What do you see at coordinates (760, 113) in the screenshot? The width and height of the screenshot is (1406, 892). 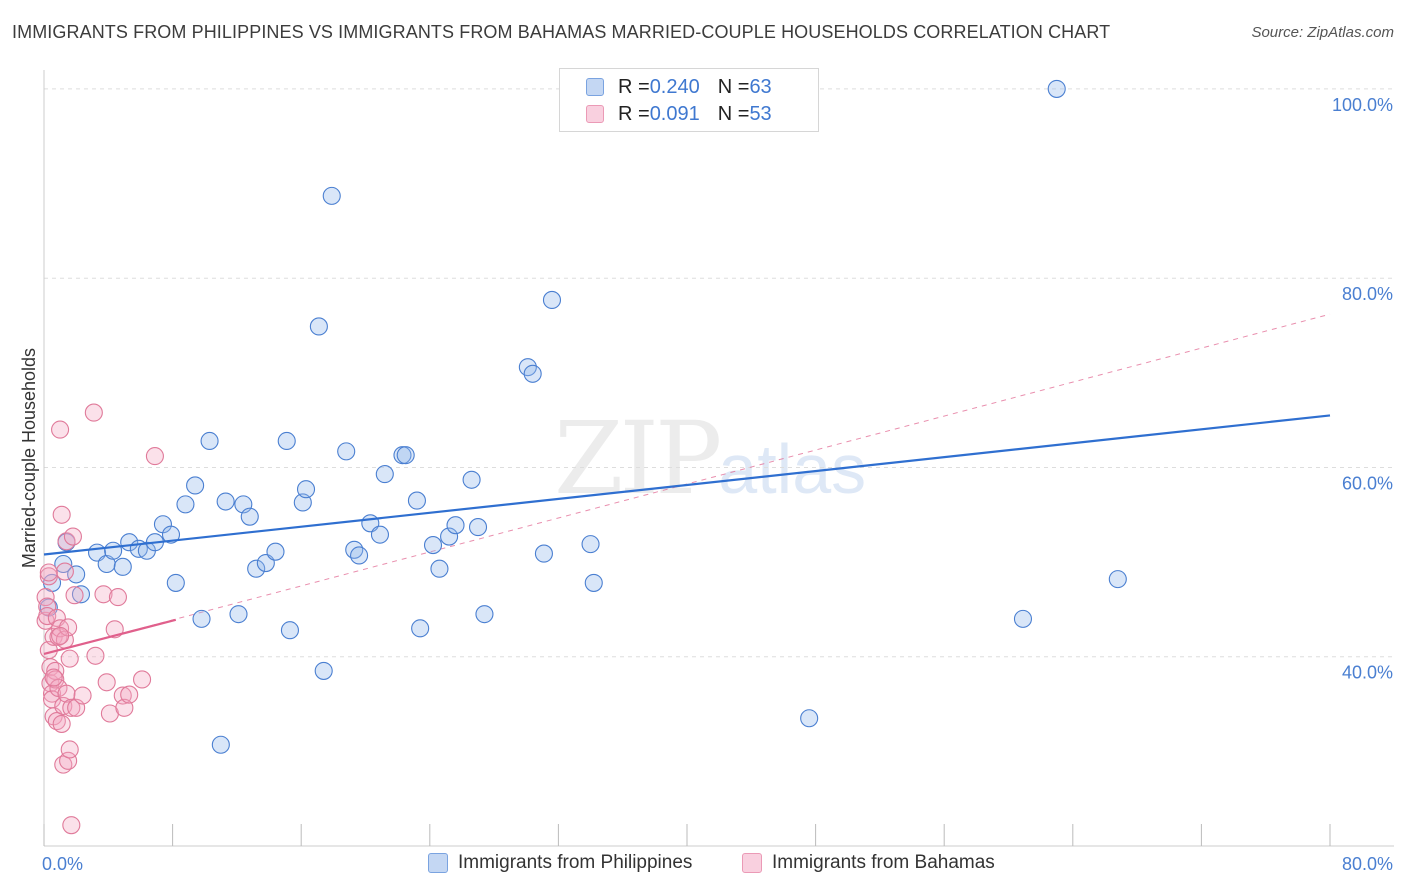 I see `legend-n-value: 53` at bounding box center [760, 113].